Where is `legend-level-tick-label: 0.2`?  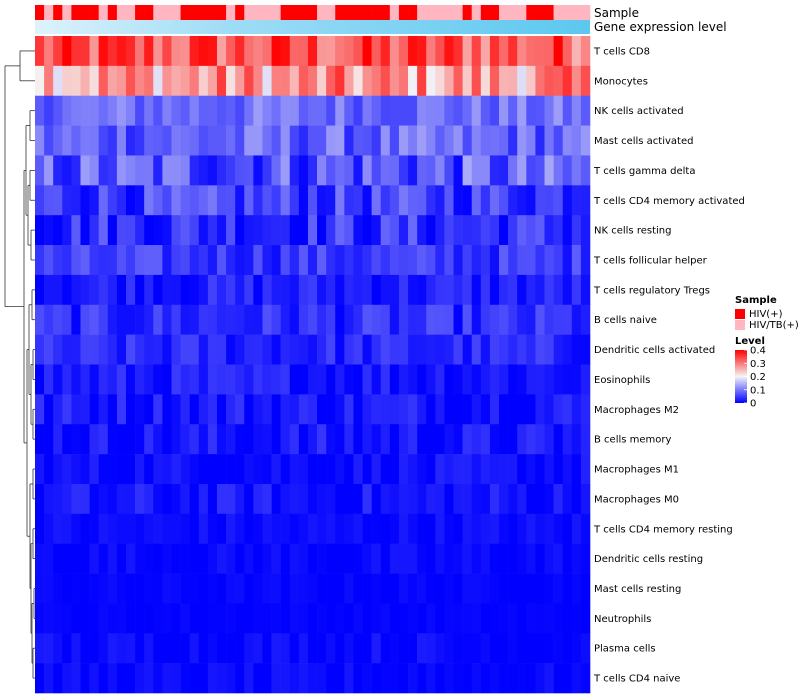 legend-level-tick-label: 0.2 is located at coordinates (758, 377).